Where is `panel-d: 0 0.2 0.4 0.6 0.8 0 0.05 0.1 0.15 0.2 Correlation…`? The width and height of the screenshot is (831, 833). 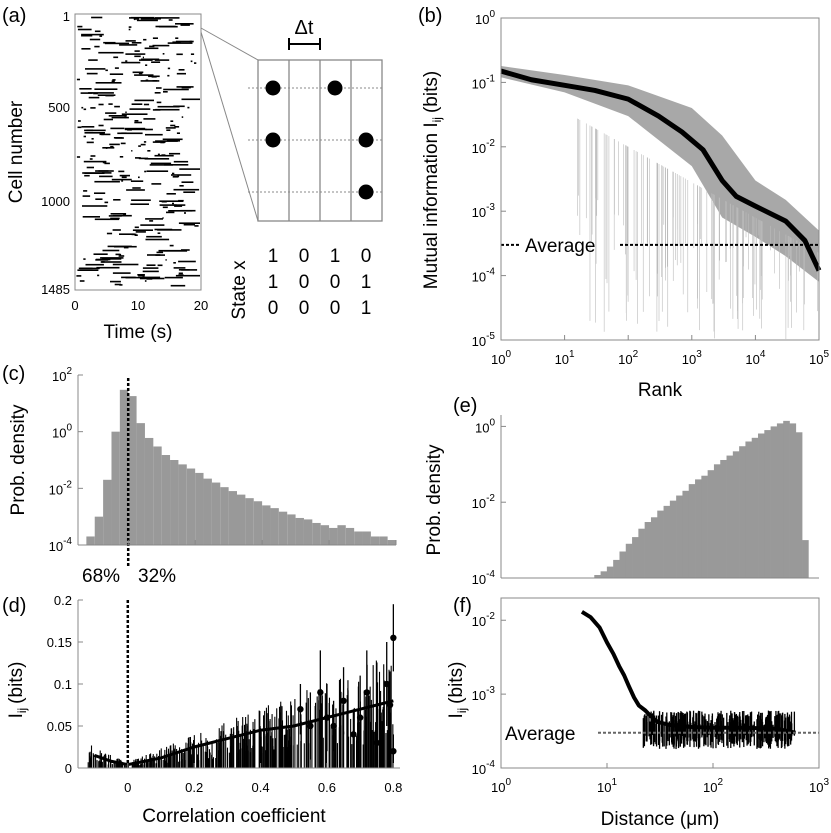 panel-d: 0 0.2 0.4 0.6 0.8 0 0.05 0.1 0.15 0.2 Correlation… is located at coordinates (204, 710).